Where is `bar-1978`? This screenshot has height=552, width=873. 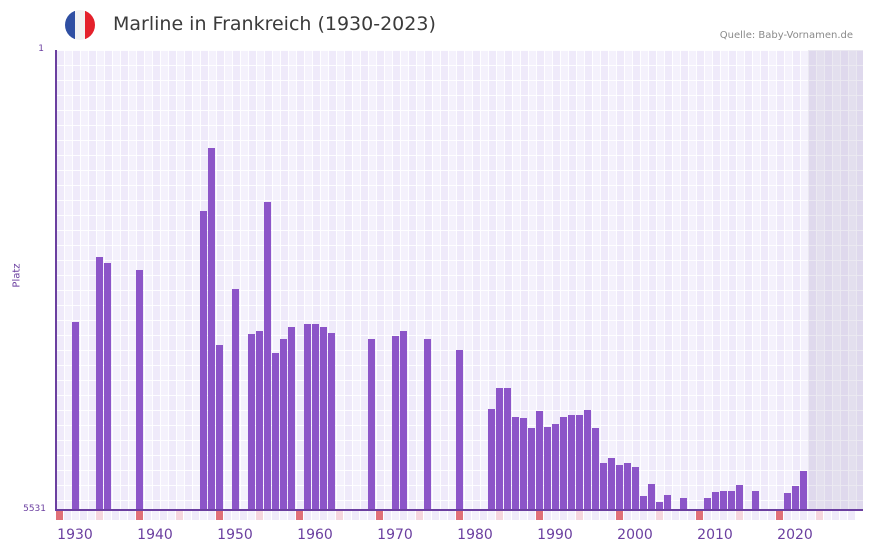
bar-1978 is located at coordinates (459, 430).